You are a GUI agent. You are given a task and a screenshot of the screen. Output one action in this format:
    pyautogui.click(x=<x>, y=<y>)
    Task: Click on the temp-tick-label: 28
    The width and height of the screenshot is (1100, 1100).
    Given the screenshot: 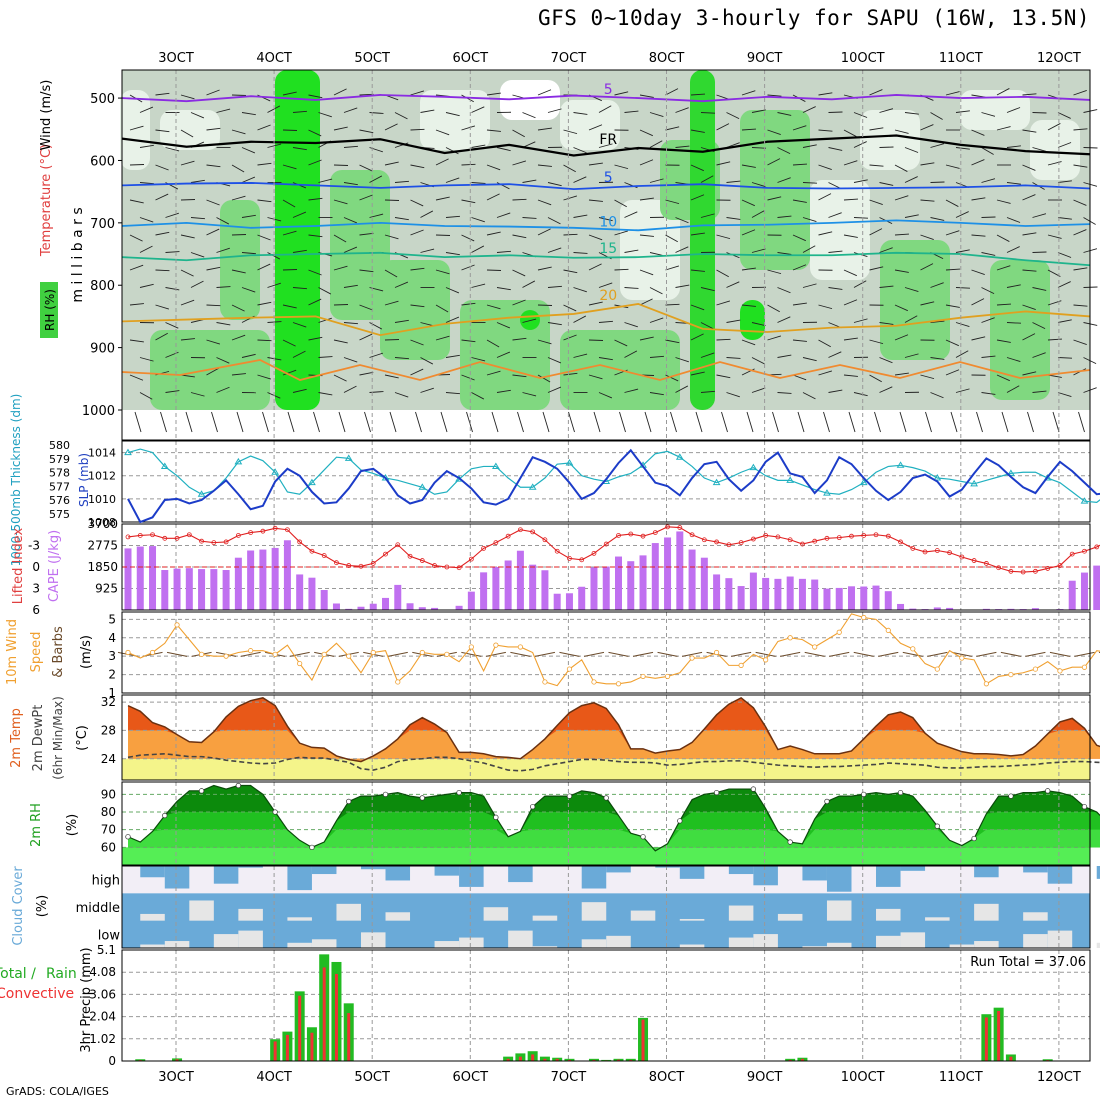 What is the action you would take?
    pyautogui.click(x=108, y=730)
    